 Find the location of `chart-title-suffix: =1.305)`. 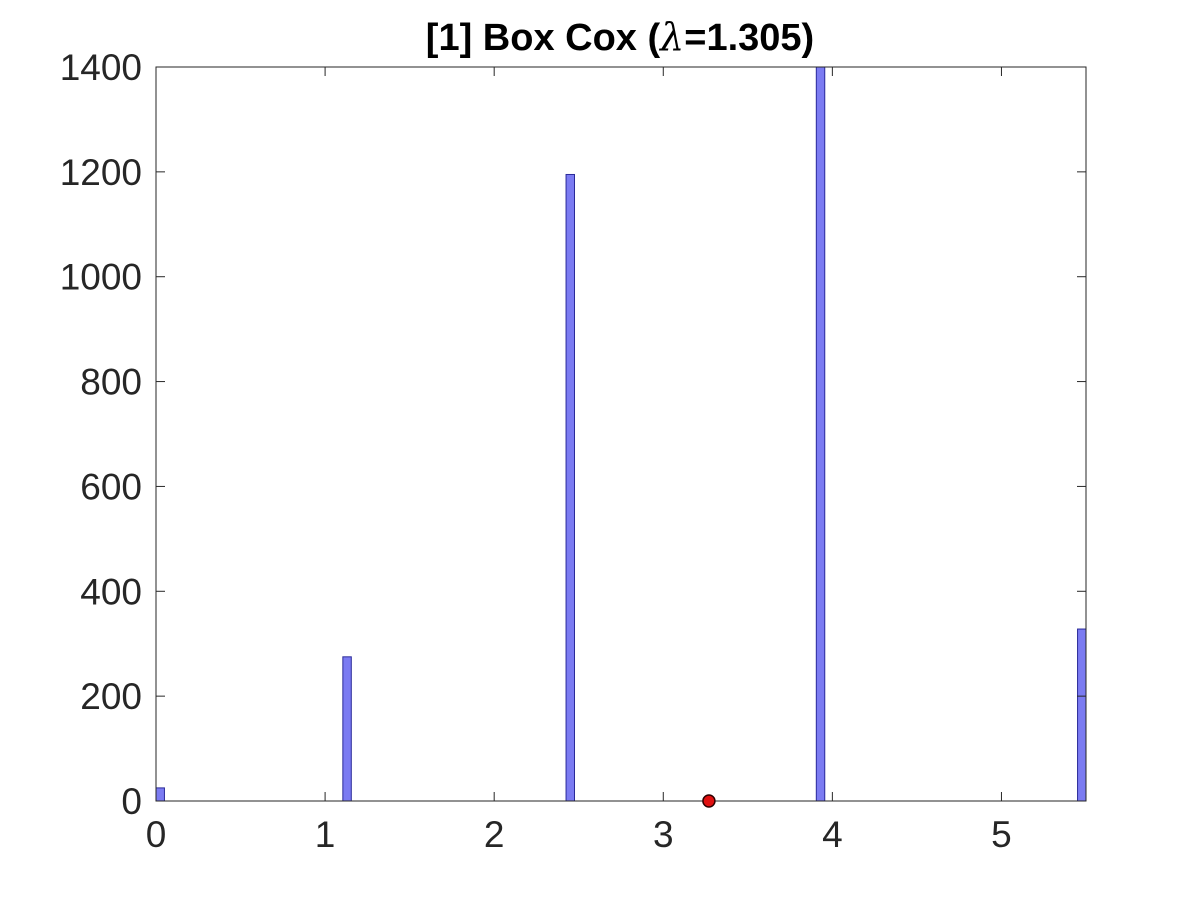

chart-title-suffix: =1.305) is located at coordinates (749, 38).